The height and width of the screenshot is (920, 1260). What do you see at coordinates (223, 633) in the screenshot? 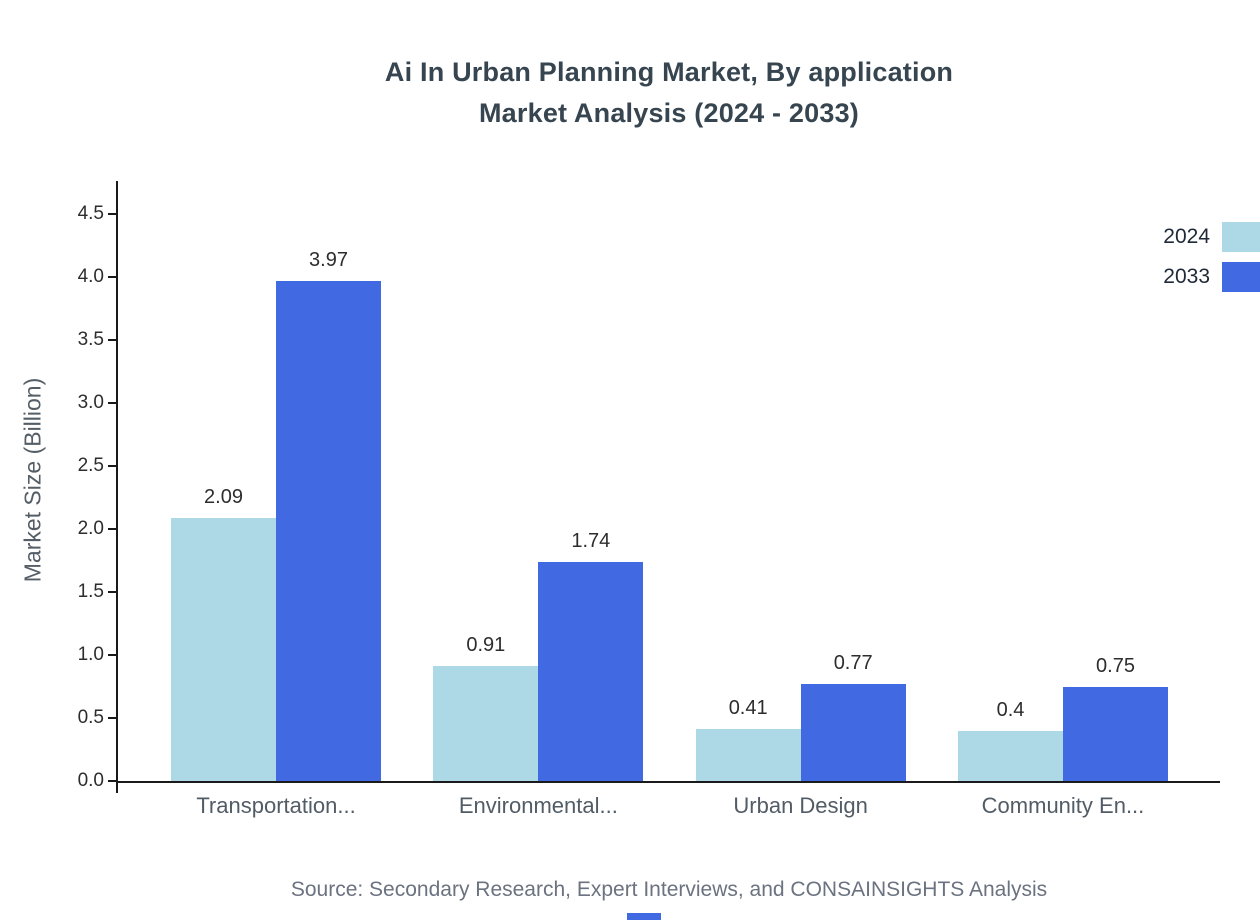
I see `bar-2024: 2.09` at bounding box center [223, 633].